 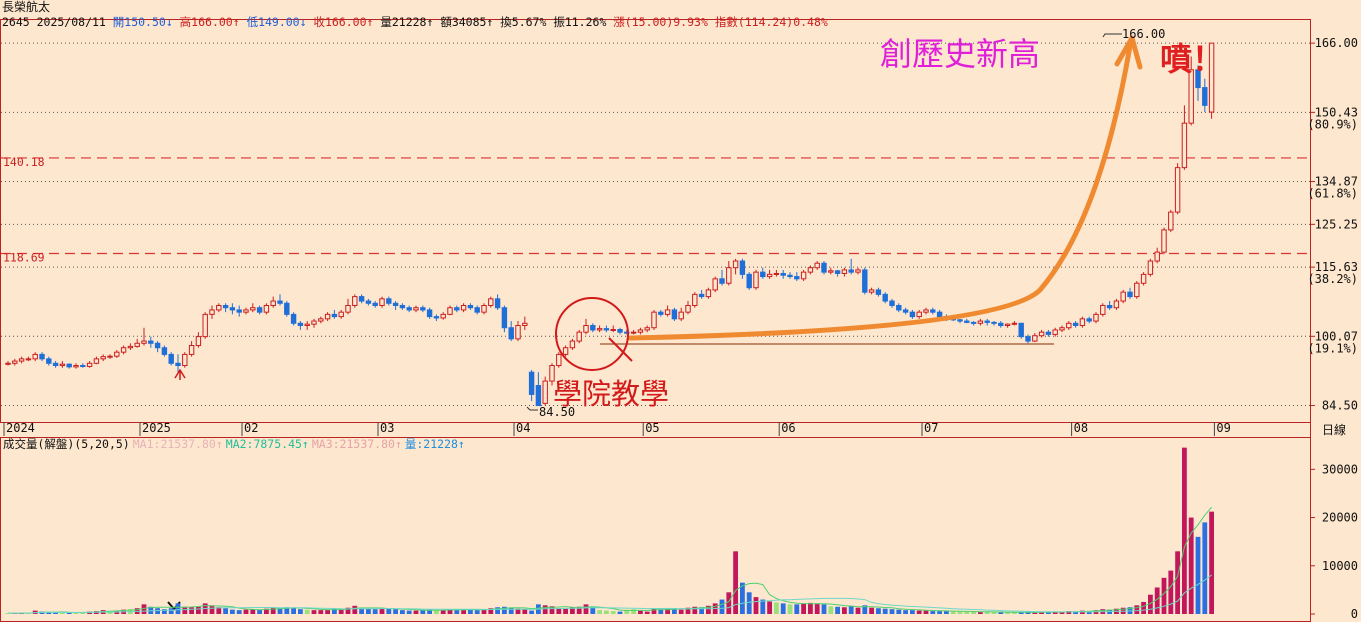 What do you see at coordinates (1223, 428) in the screenshot?
I see `month-label: 09` at bounding box center [1223, 428].